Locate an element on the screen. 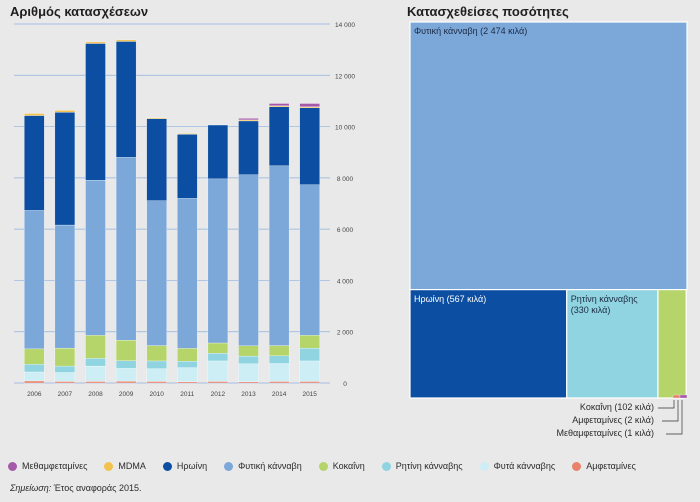 The image size is (700, 502). x-tick-label: 2015 is located at coordinates (309, 394).